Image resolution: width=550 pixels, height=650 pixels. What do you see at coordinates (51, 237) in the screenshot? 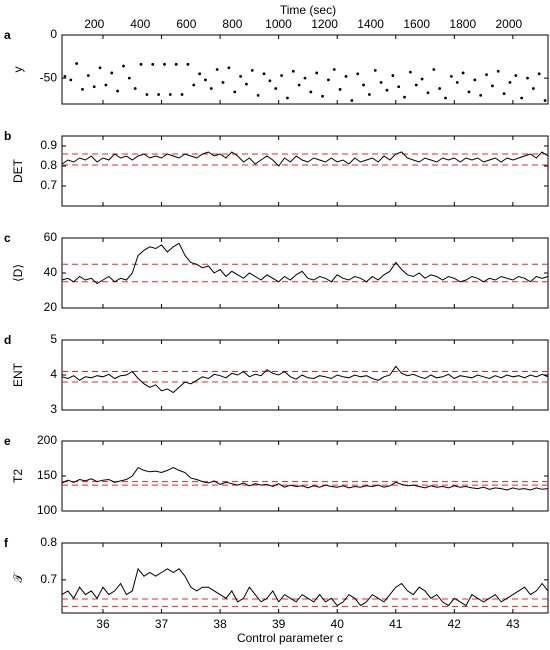
I see `y-tick-label: 60` at bounding box center [51, 237].